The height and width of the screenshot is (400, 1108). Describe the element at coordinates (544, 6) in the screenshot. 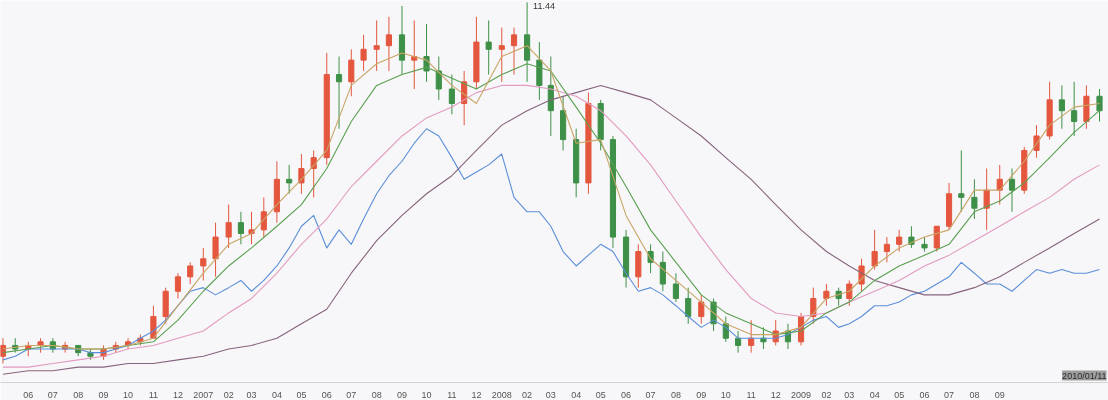

I see `annotation: 11.44` at that location.